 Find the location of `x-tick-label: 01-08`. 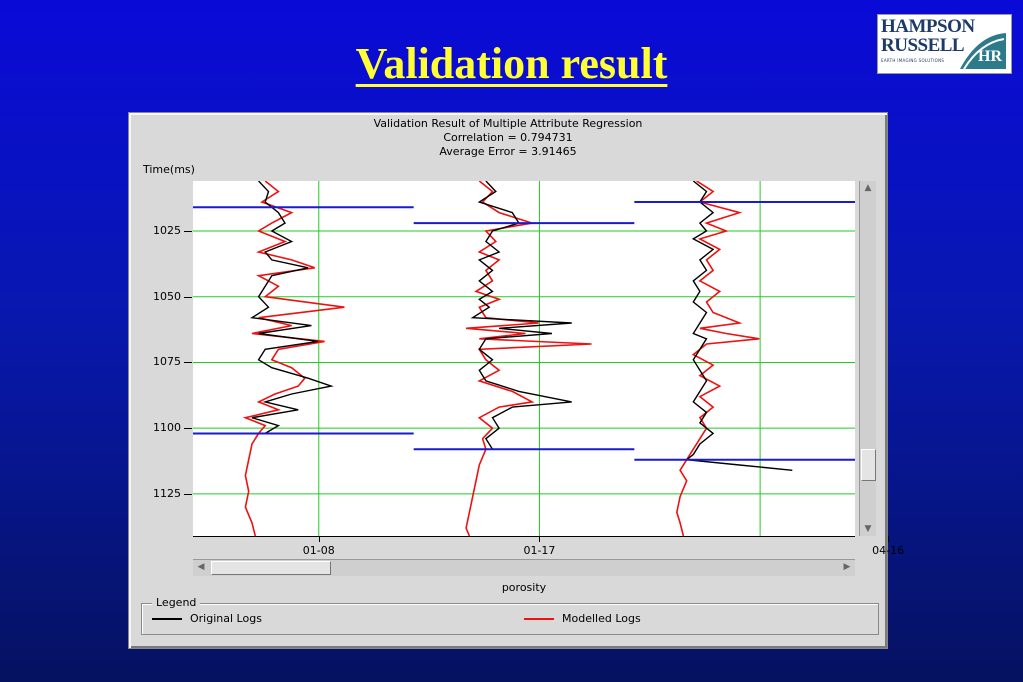

x-tick-label: 01-08 is located at coordinates (318, 550).